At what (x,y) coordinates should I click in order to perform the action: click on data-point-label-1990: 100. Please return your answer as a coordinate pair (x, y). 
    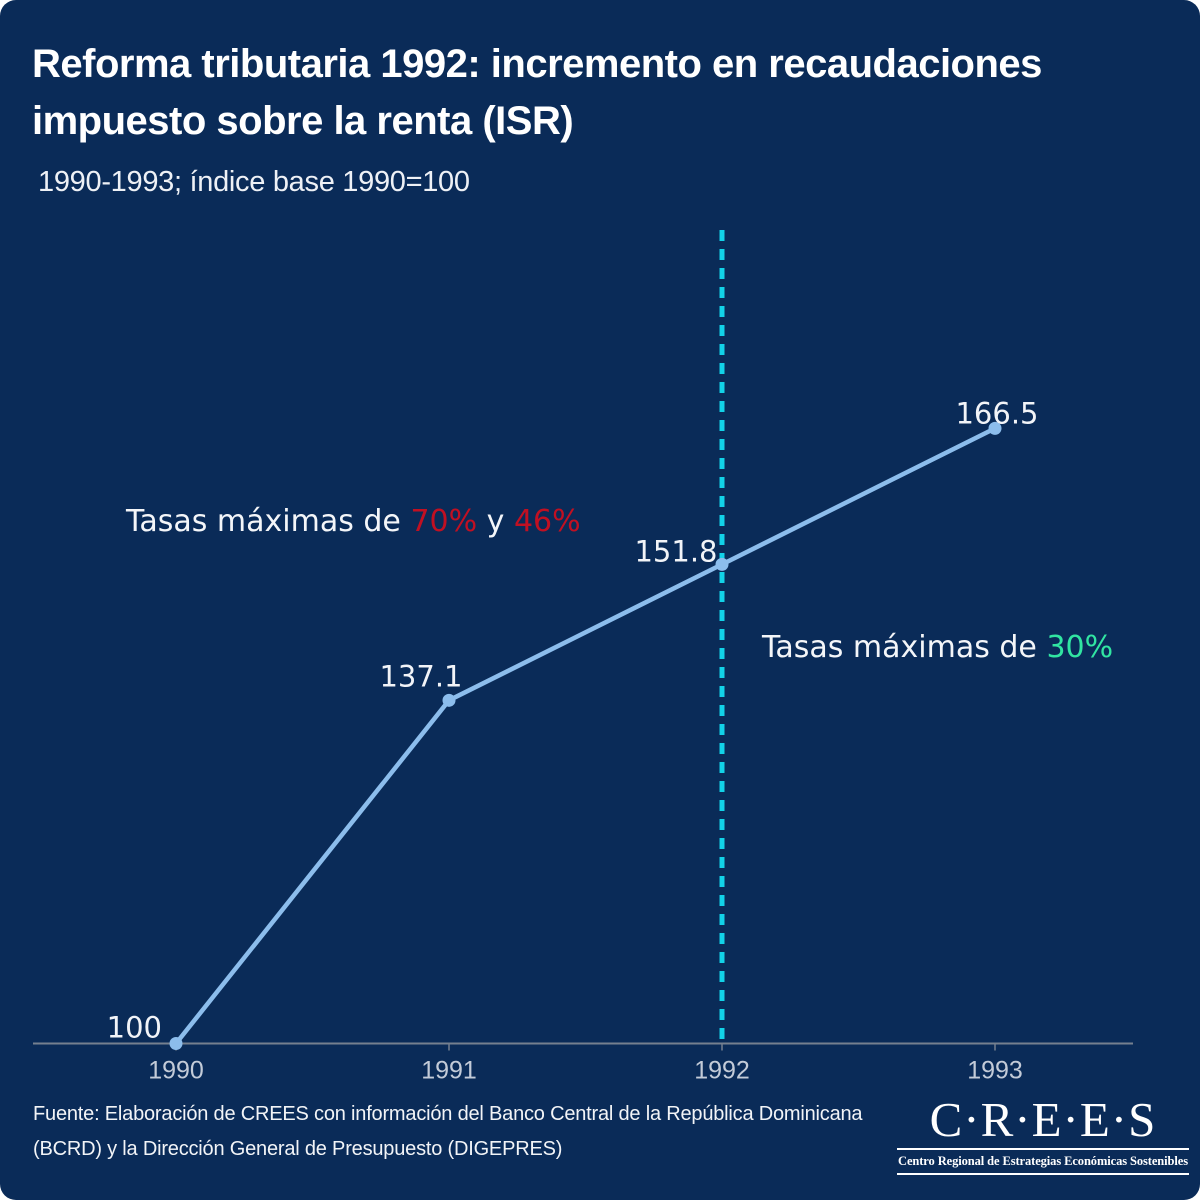
    Looking at the image, I should click on (134, 1028).